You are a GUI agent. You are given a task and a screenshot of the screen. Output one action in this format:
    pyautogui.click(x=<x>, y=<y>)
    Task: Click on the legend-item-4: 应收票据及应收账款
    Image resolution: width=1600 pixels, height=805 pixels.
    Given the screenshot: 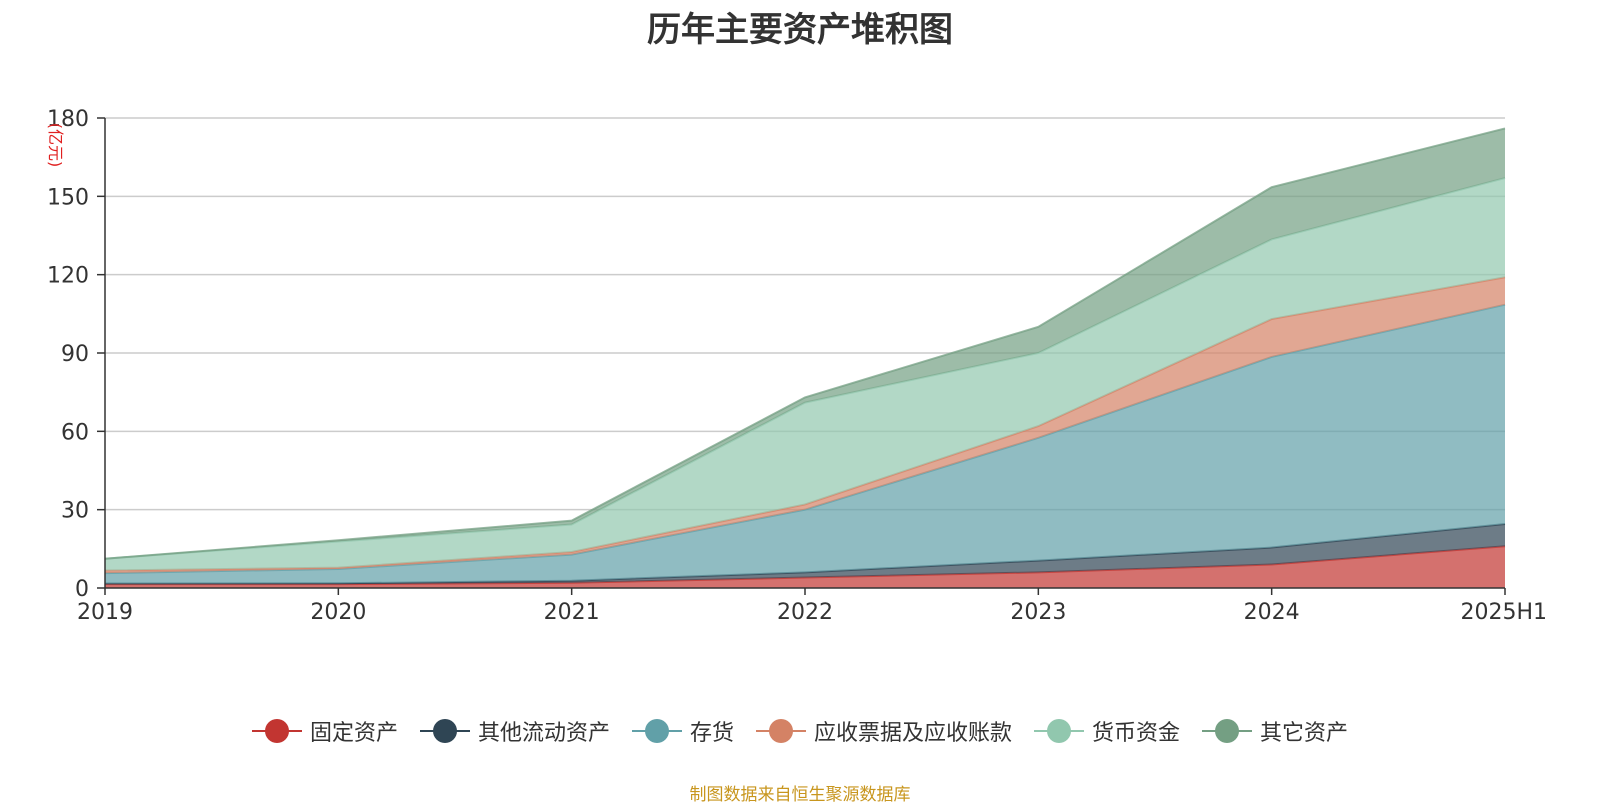 What is the action you would take?
    pyautogui.click(x=884, y=731)
    